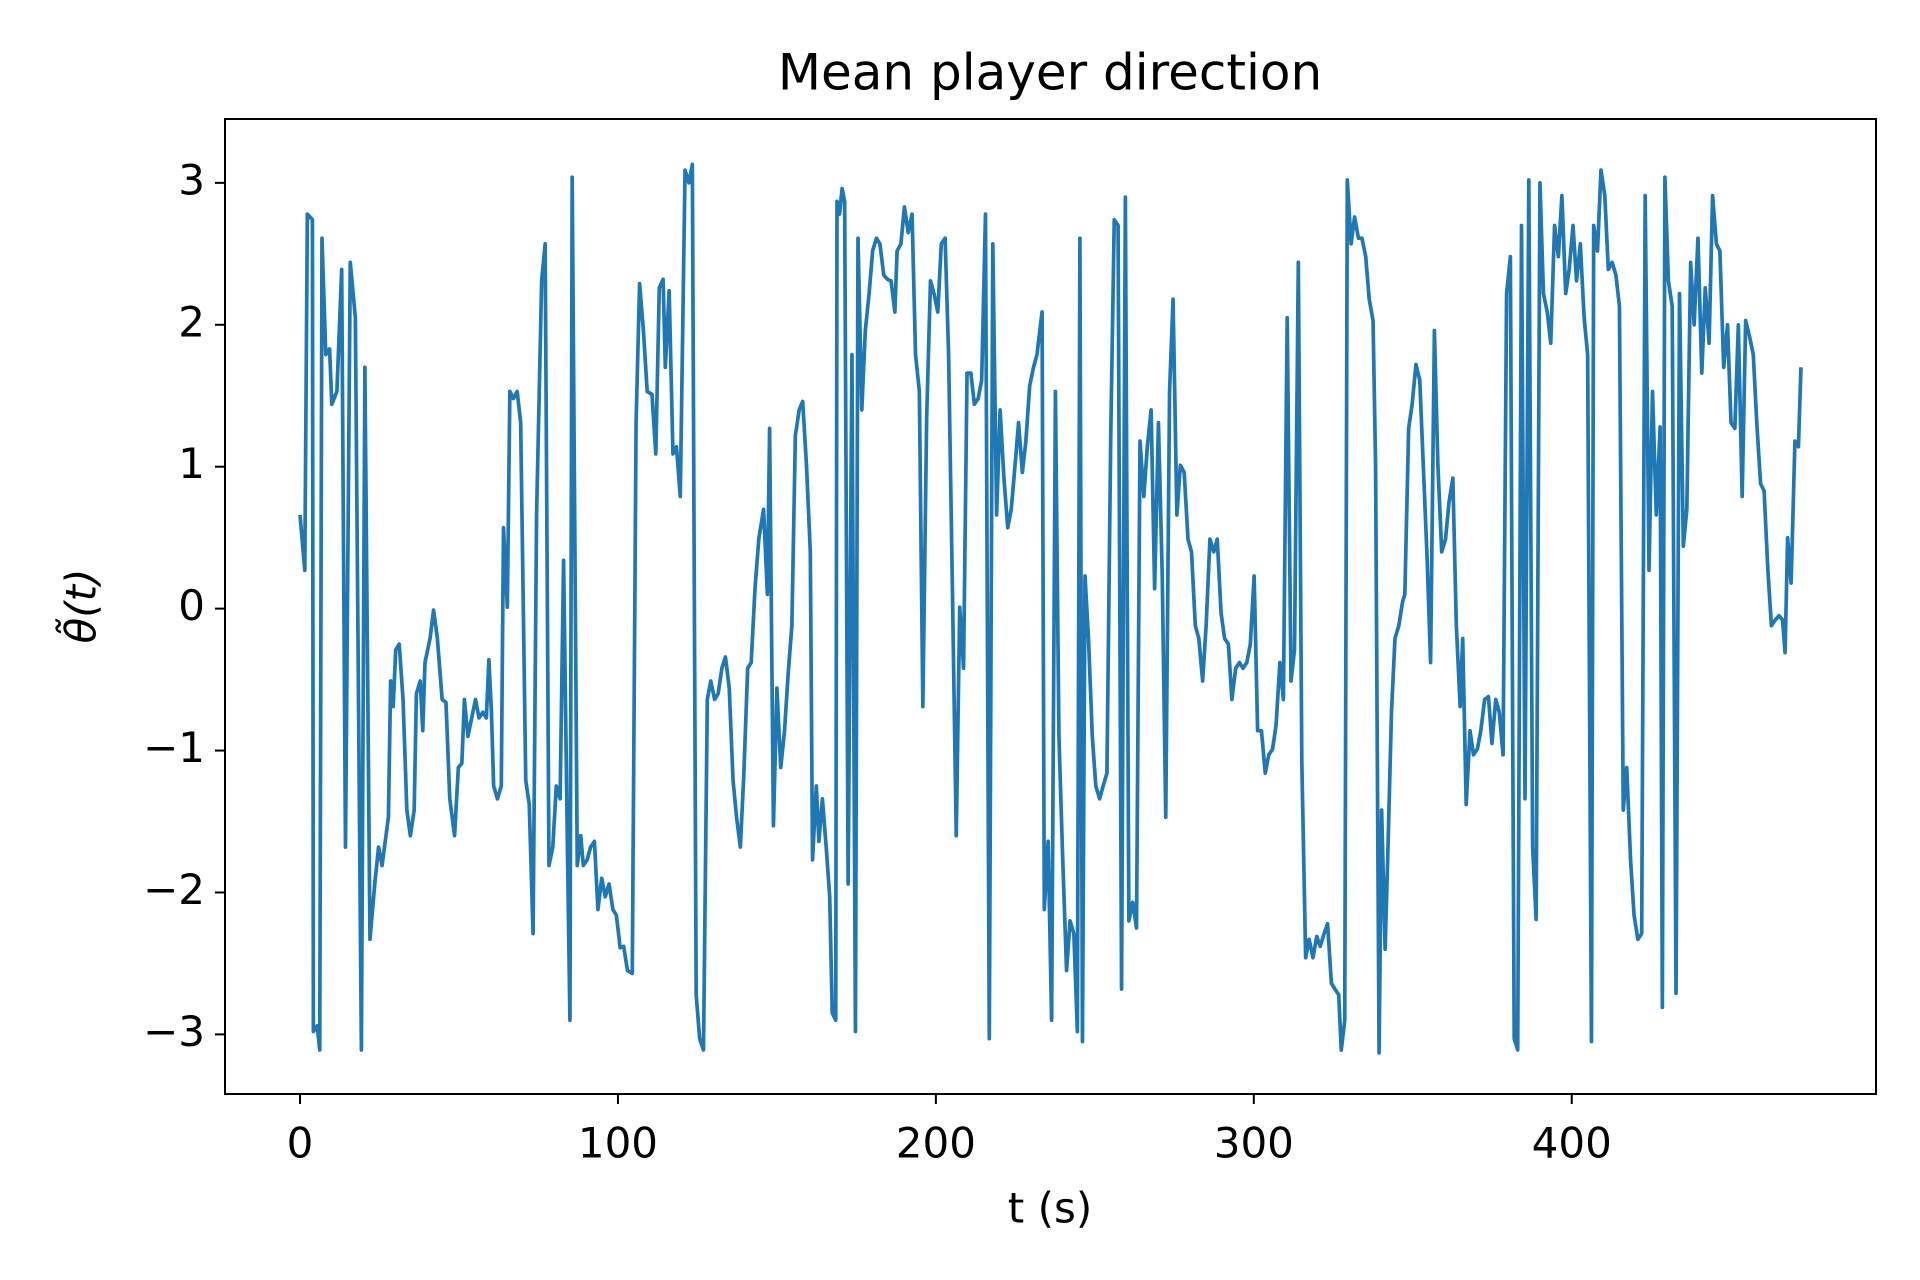  I want to click on x-tick-label: 300, so click(1254, 1143).